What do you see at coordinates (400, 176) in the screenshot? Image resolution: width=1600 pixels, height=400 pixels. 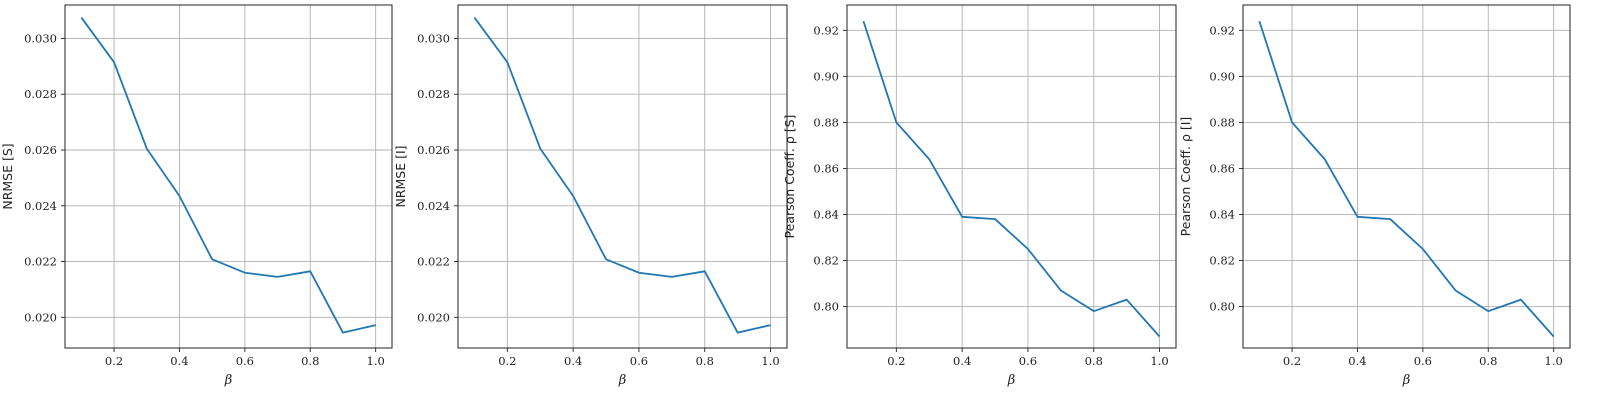 I see `y-axis-label: NRMSE [I]` at bounding box center [400, 176].